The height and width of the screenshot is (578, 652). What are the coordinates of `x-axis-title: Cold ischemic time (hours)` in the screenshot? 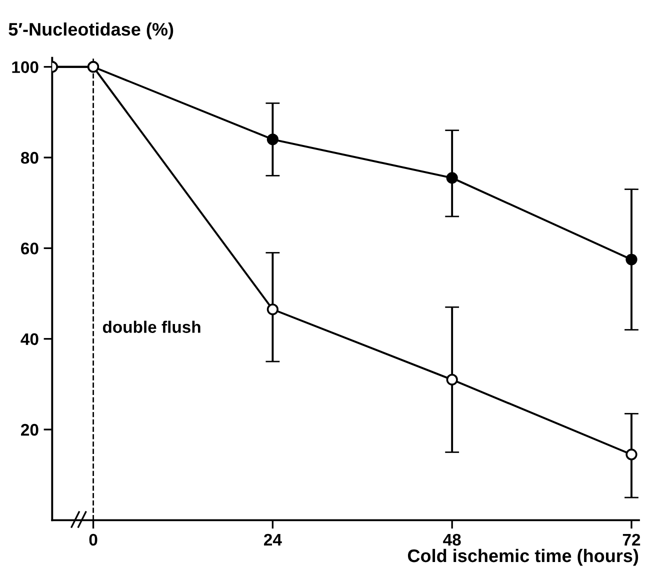 It's located at (523, 557).